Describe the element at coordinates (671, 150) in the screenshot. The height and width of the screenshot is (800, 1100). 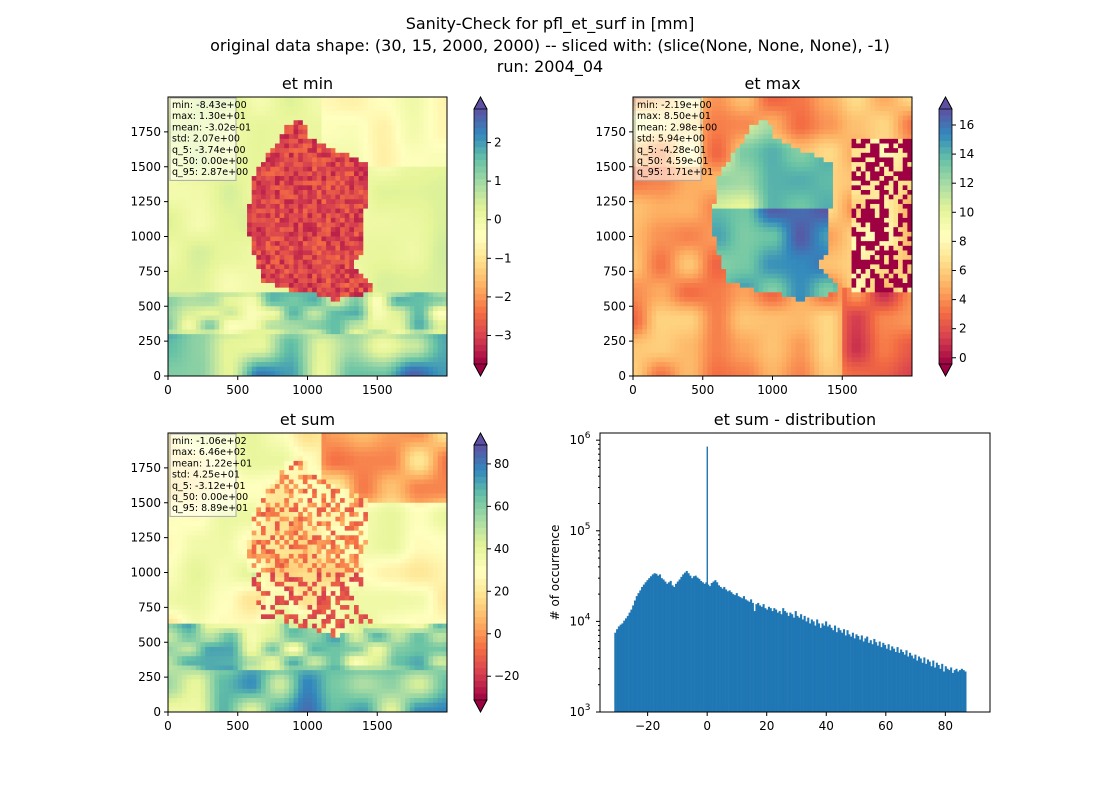
I see `stats-line: q_5: -4.28e-01` at that location.